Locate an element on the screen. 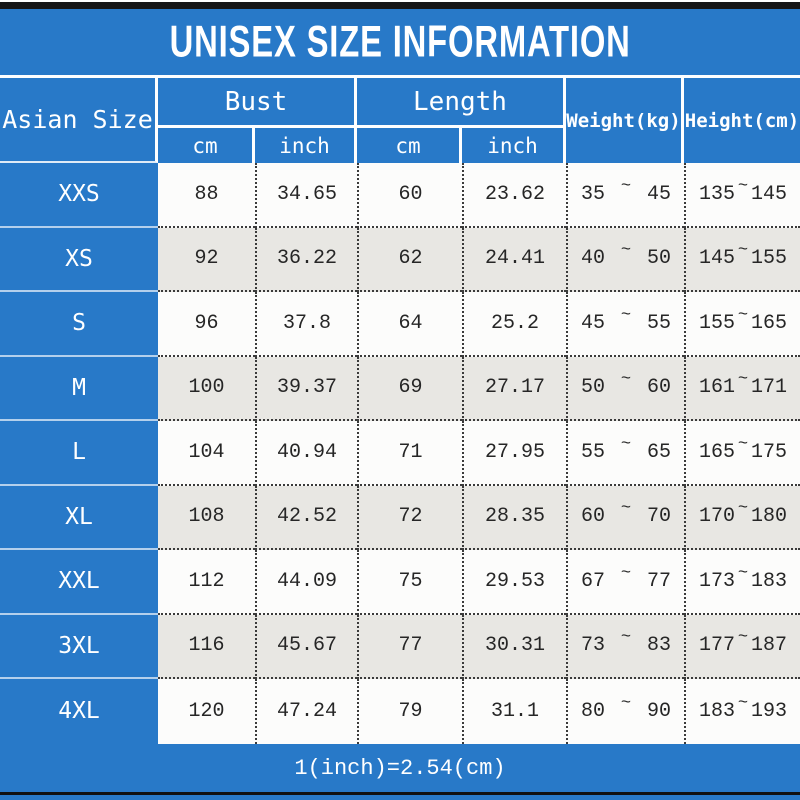 The image size is (800, 800). weight-max: 70 is located at coordinates (658, 517).